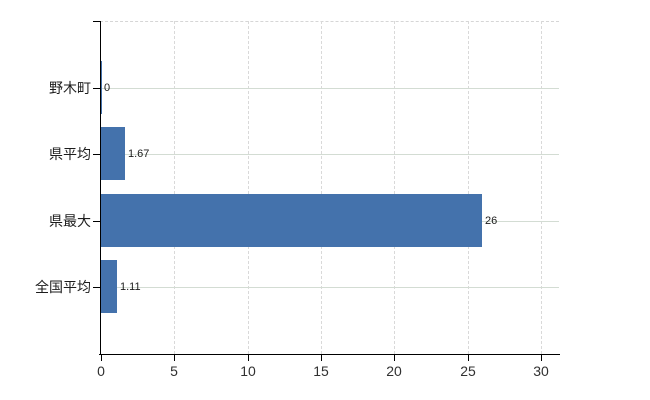 This screenshot has width=650, height=400. What do you see at coordinates (70, 88) in the screenshot?
I see `category-label: 野木町` at bounding box center [70, 88].